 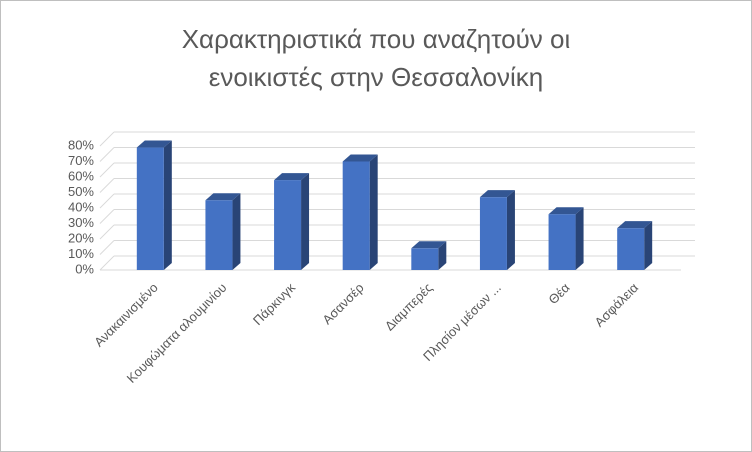 I want to click on y-tick-label: 50%, so click(x=81, y=191).